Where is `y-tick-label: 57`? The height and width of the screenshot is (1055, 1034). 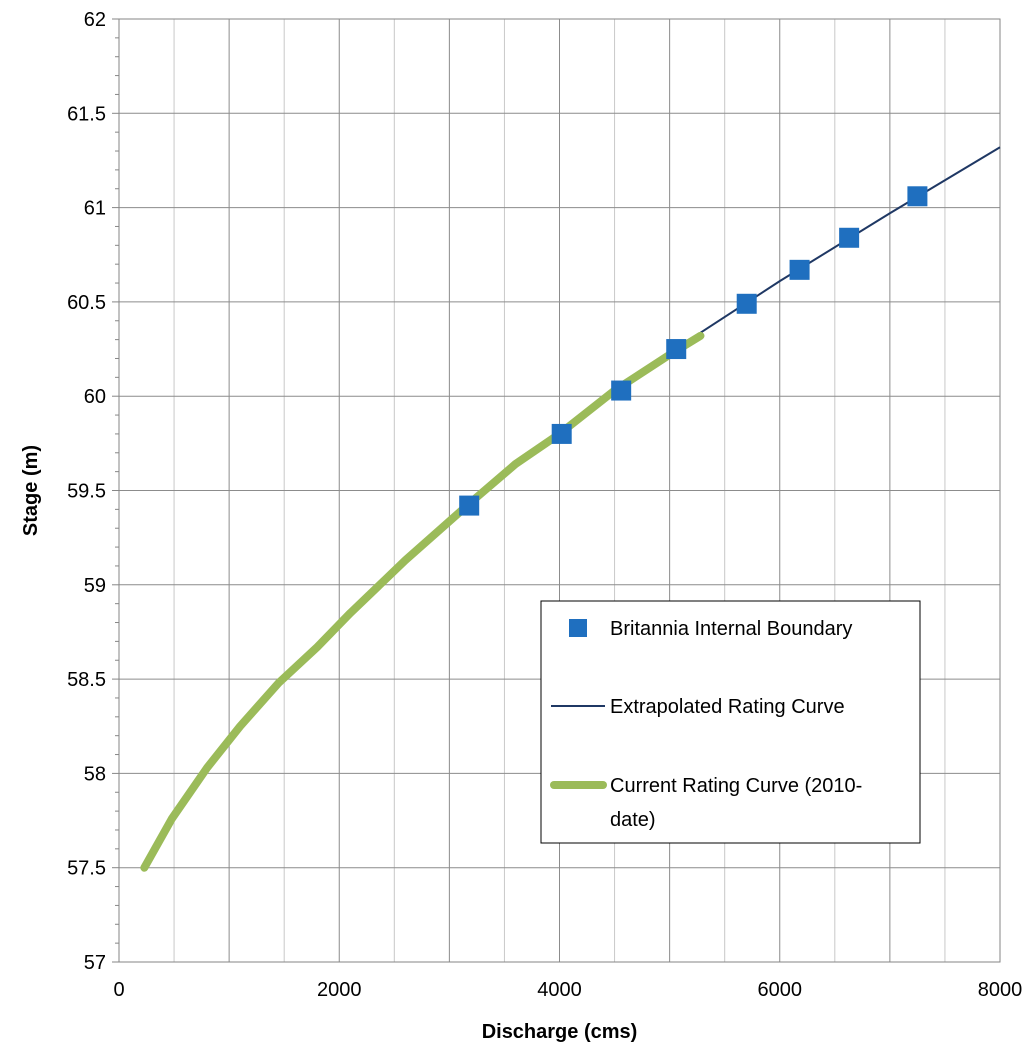 y-tick-label: 57 is located at coordinates (95, 963).